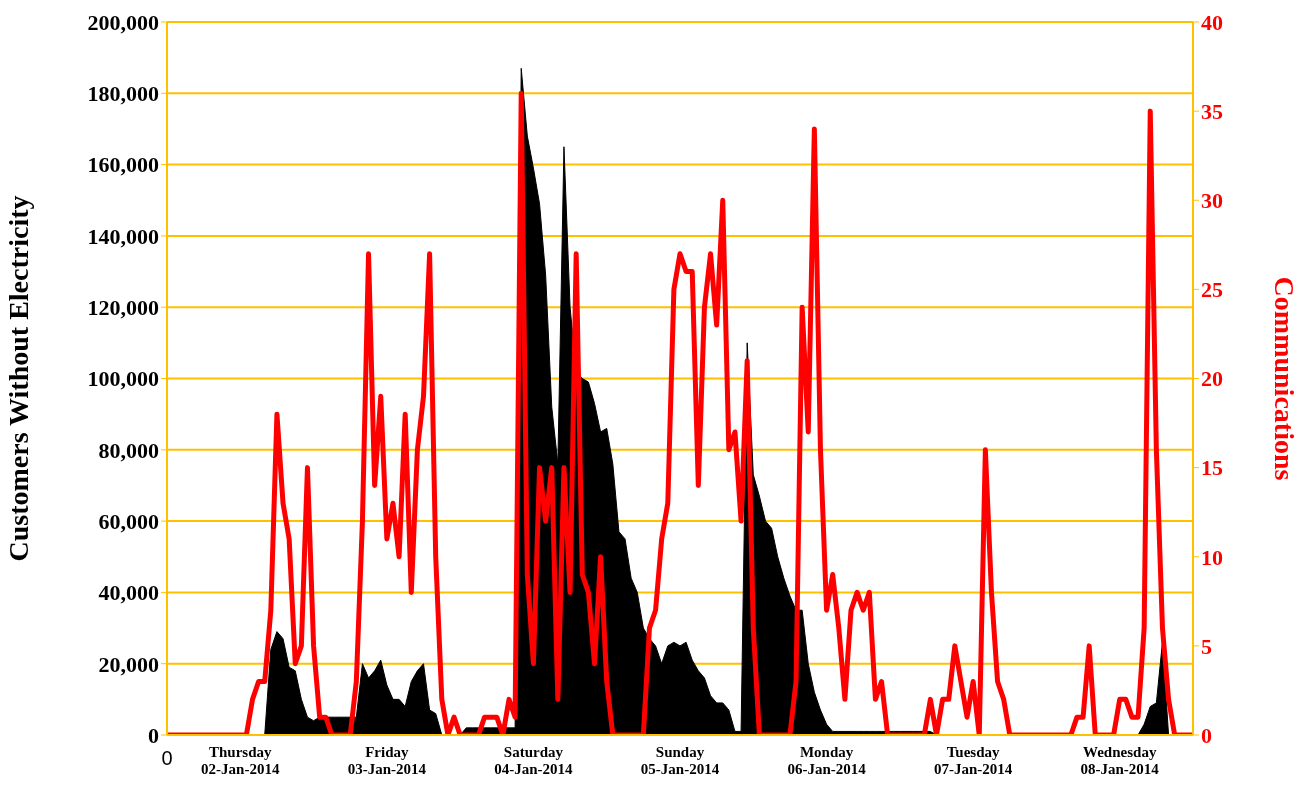 This screenshot has width=1307, height=799. What do you see at coordinates (1206, 735) in the screenshot?
I see `y2-tick-label: 0` at bounding box center [1206, 735].